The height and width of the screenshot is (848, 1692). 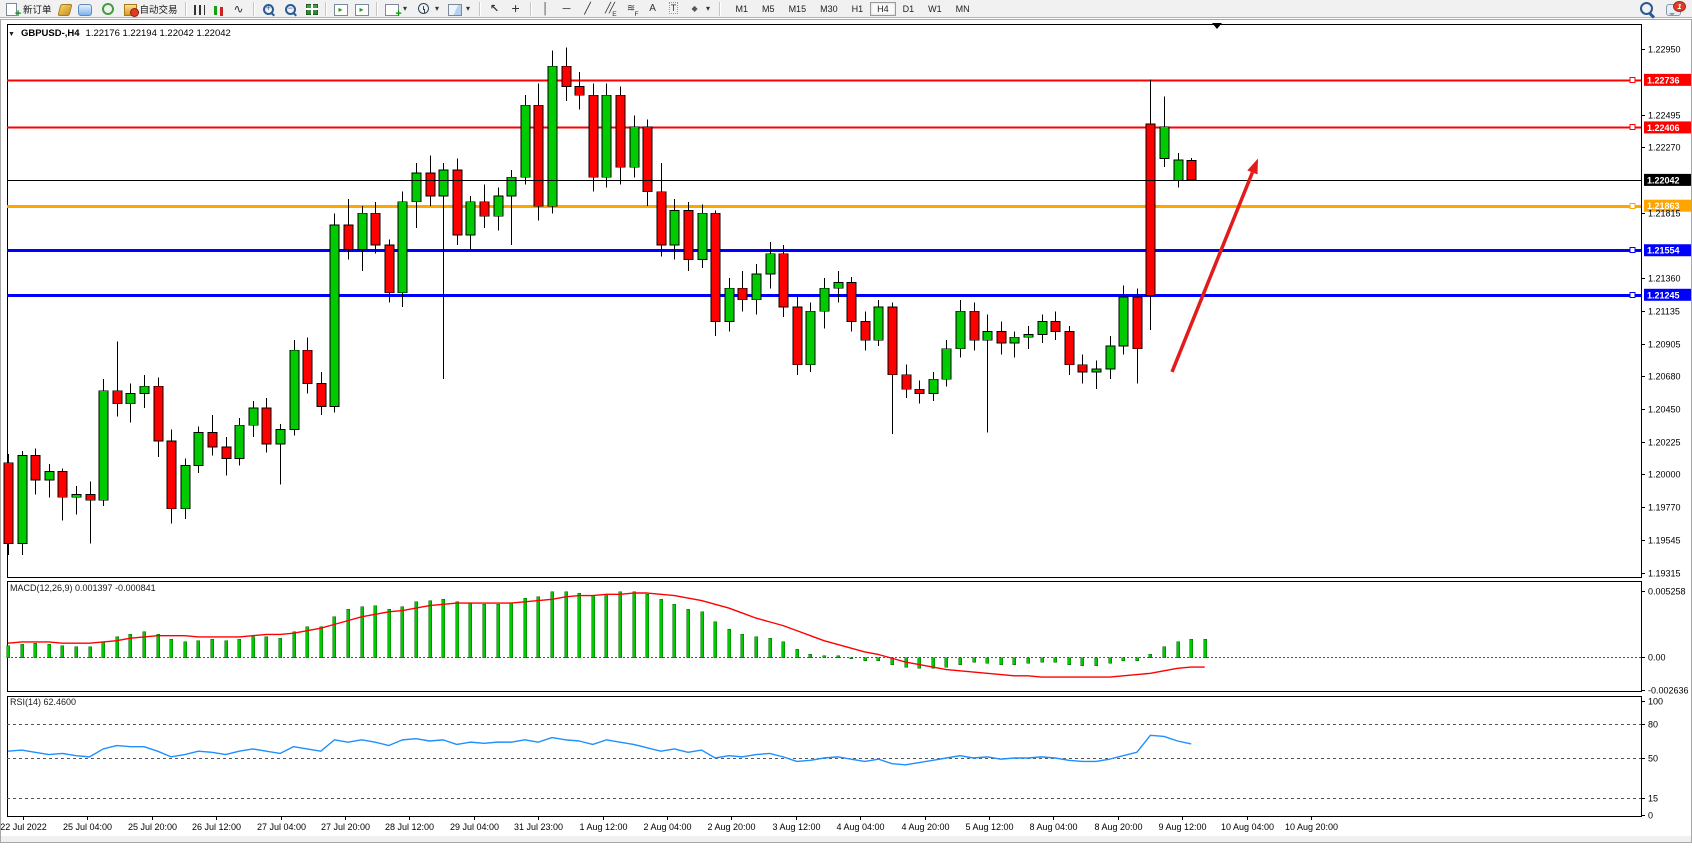 I want to click on candlestick-chart-button, so click(x=218, y=9).